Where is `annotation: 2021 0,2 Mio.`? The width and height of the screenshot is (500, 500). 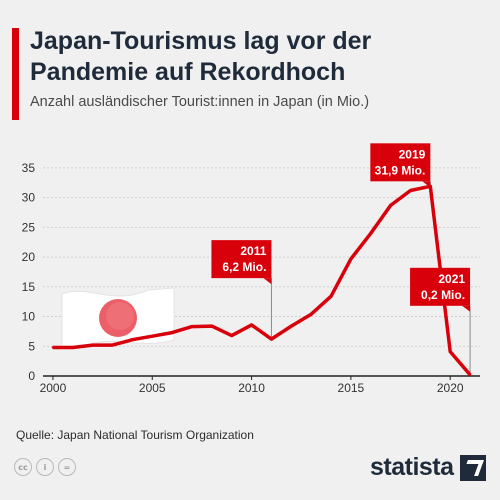
annotation: 2021 0,2 Mio. is located at coordinates (440, 289).